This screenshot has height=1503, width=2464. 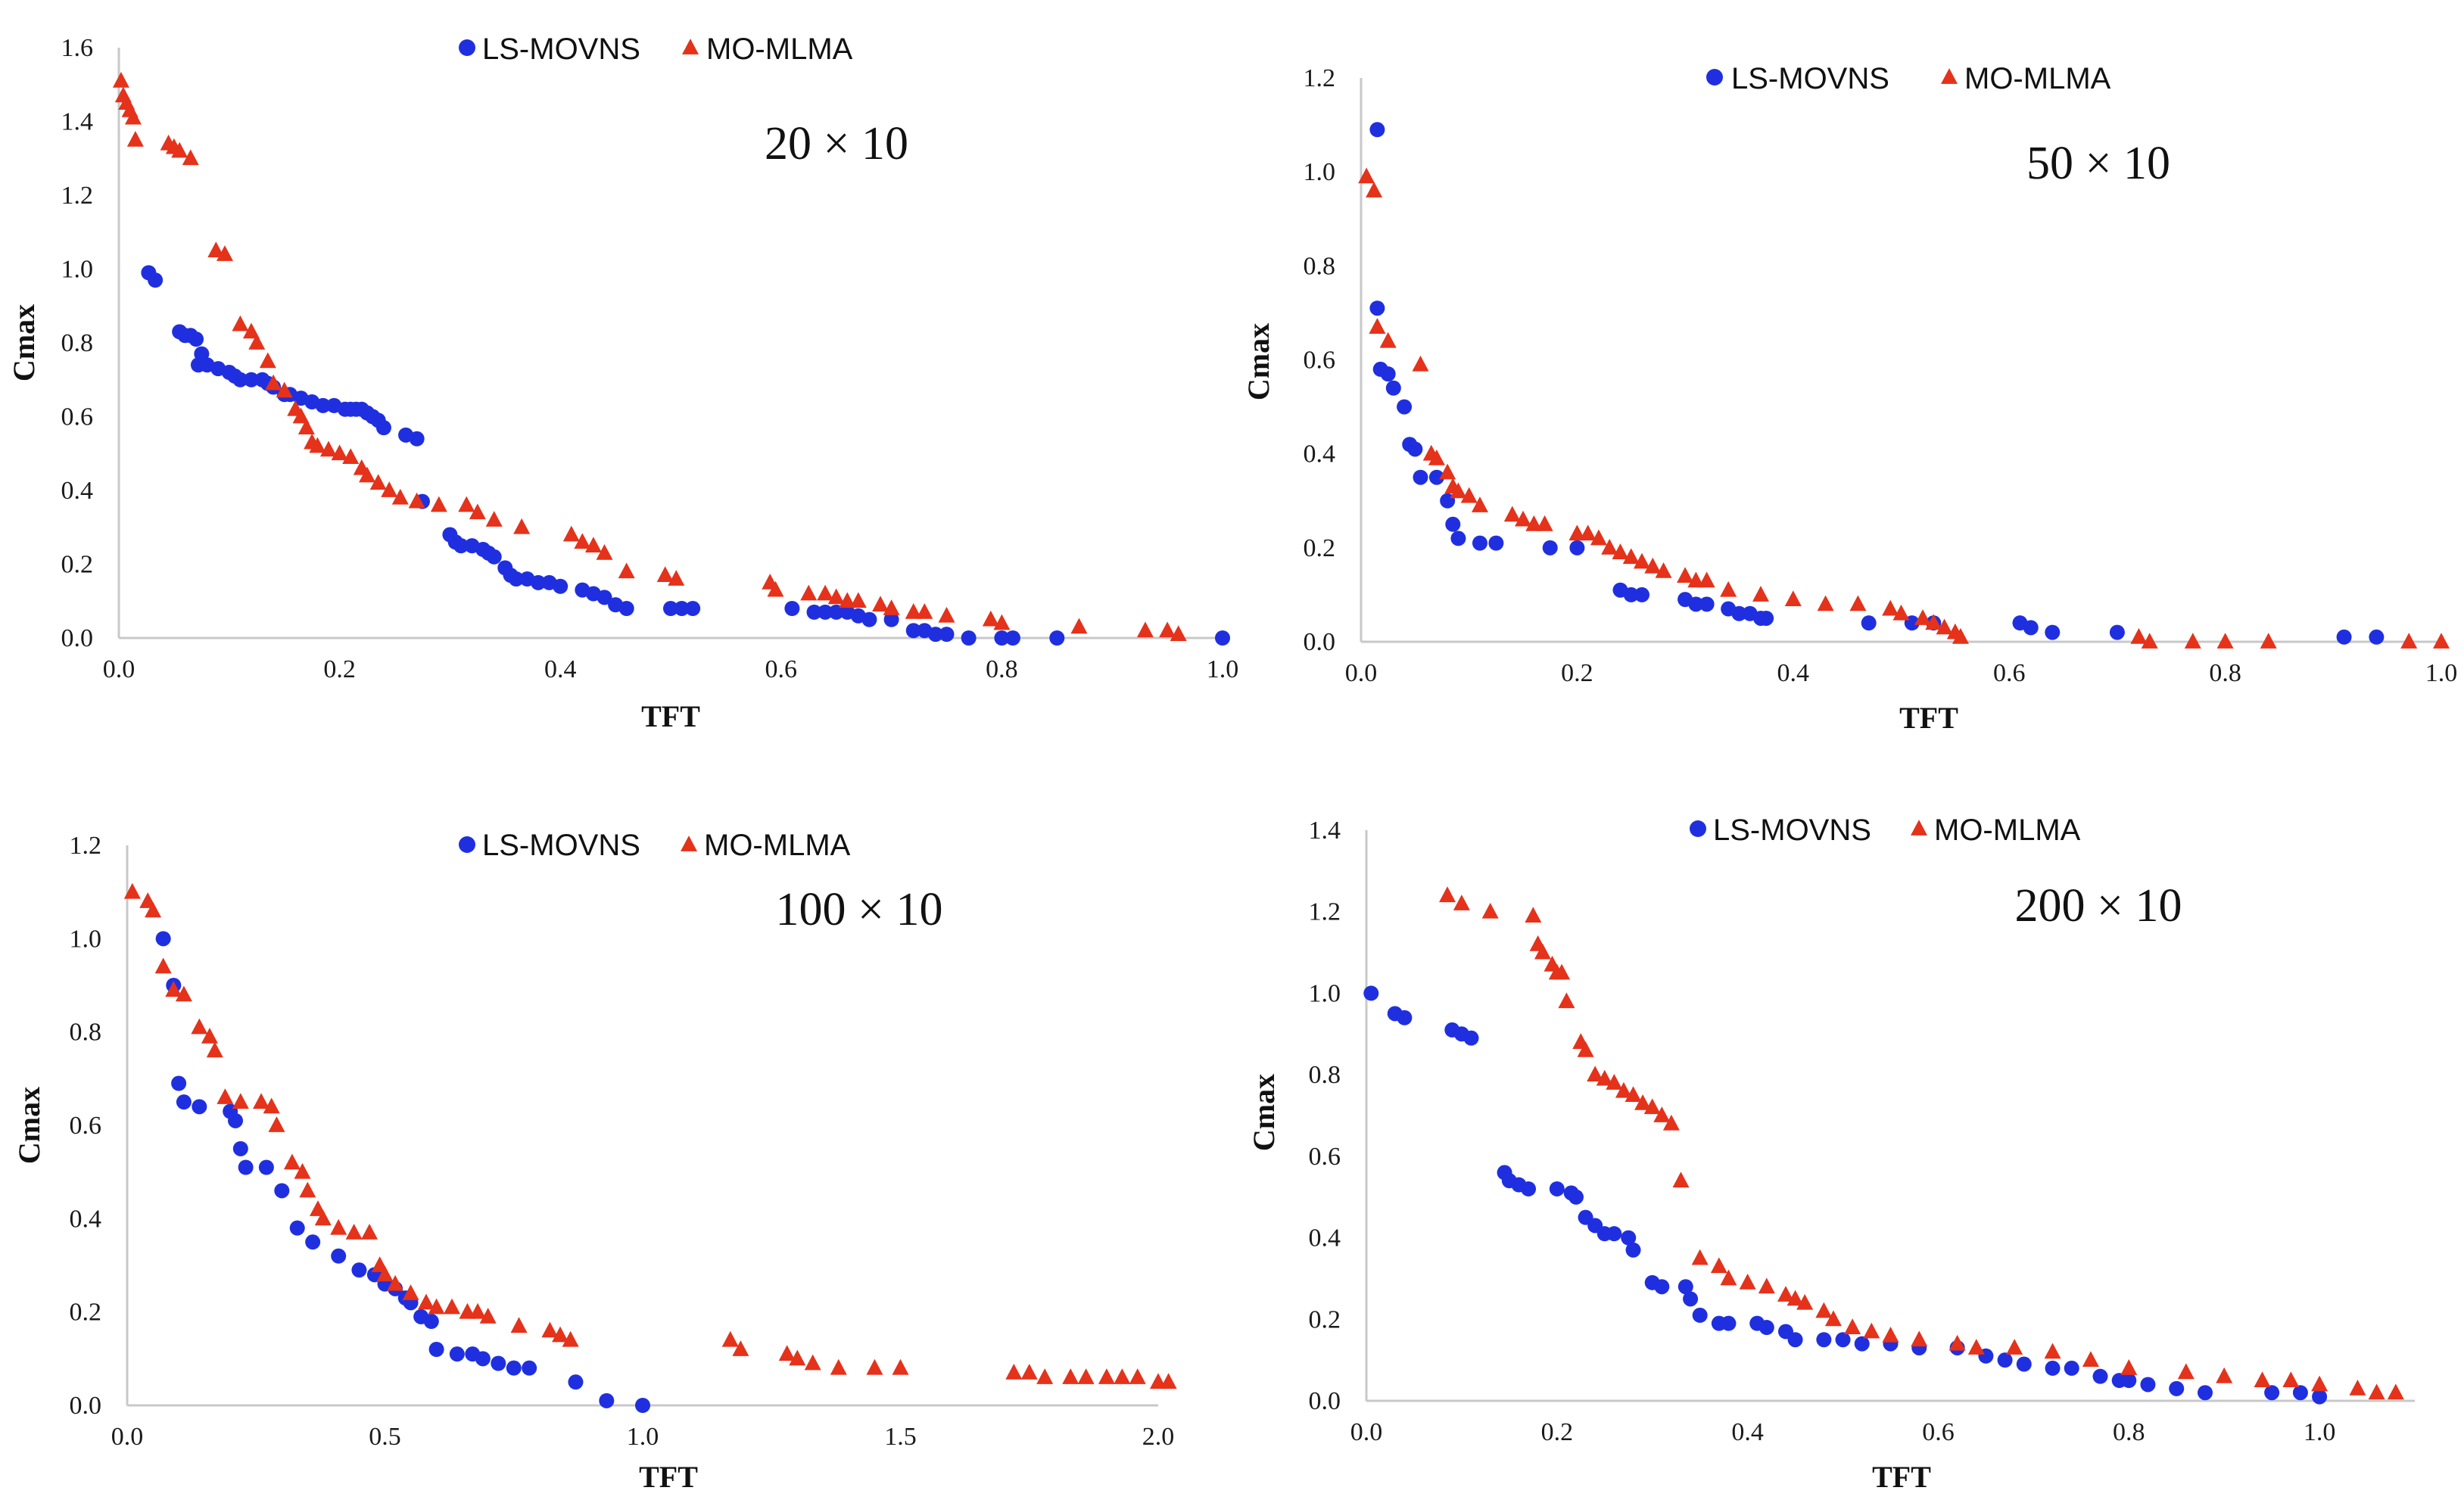 I want to click on y-tick-label: 0.6, so click(x=77, y=417).